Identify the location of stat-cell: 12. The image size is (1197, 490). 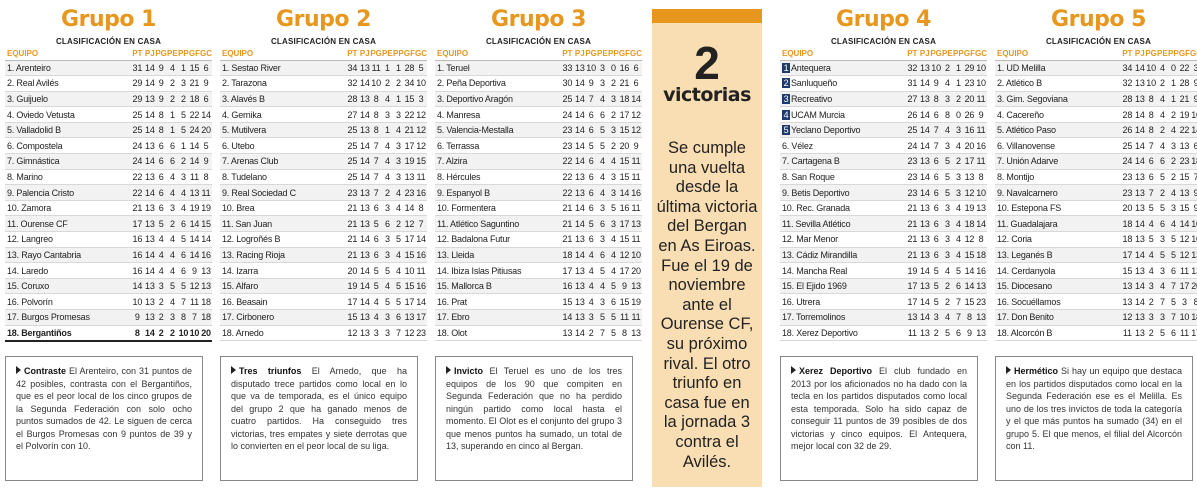
(969, 239).